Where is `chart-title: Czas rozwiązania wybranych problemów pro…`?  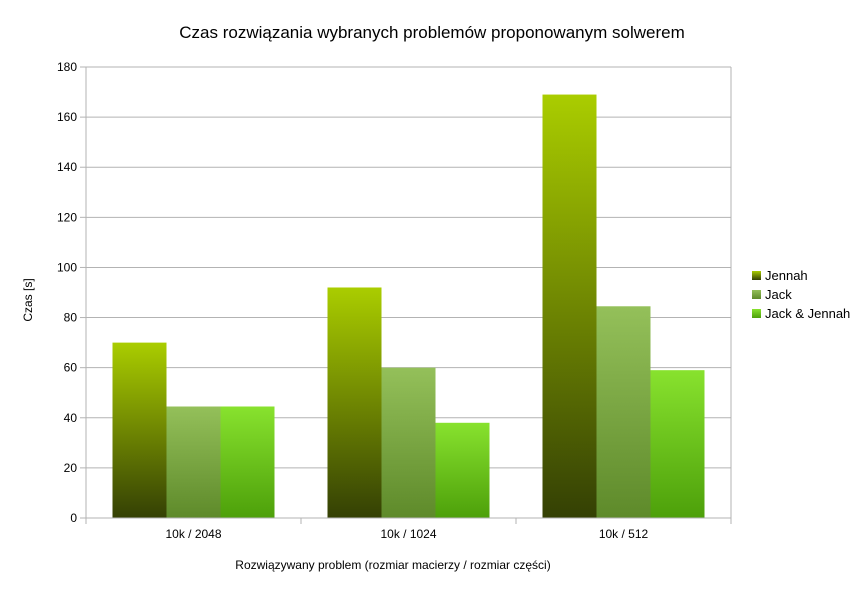 chart-title: Czas rozwiązania wybranych problemów pro… is located at coordinates (432, 32).